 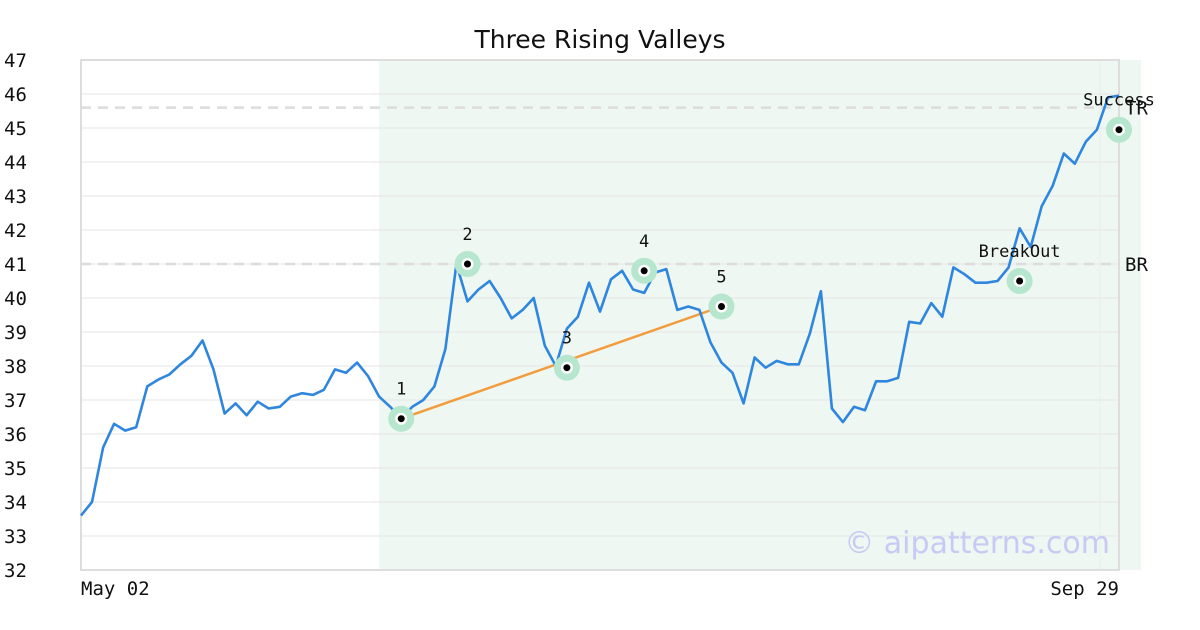 What do you see at coordinates (15, 367) in the screenshot?
I see `y-tick-label: 38` at bounding box center [15, 367].